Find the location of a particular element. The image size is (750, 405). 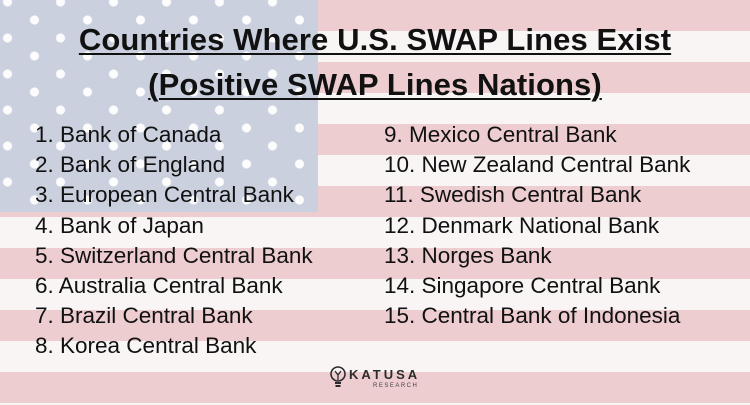

list-item: 15. Central Bank of Indonesia is located at coordinates (532, 316).